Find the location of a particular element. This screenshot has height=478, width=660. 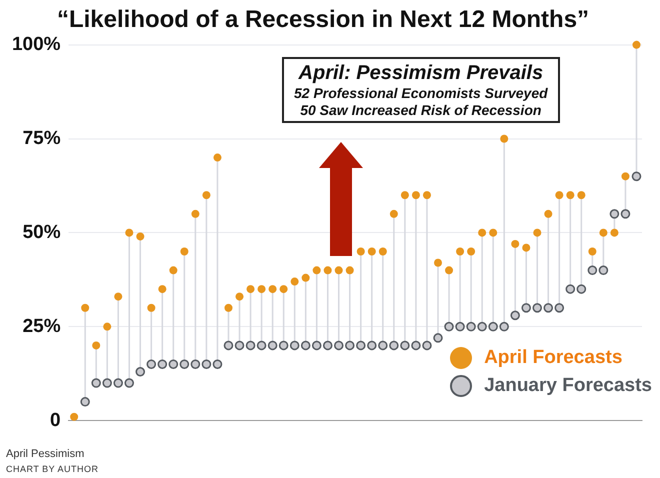

y-tick-label: 50% is located at coordinates (41, 232).